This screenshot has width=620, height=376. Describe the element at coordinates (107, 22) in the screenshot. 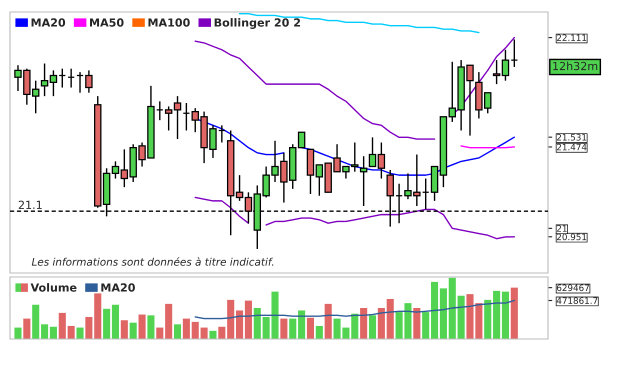

I see `legend-label: MA50` at that location.